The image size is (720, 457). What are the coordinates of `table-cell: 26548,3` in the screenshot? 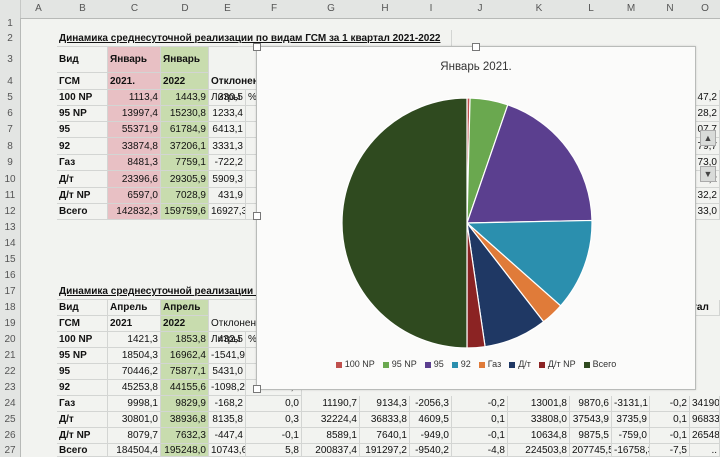 It's located at (705, 436).